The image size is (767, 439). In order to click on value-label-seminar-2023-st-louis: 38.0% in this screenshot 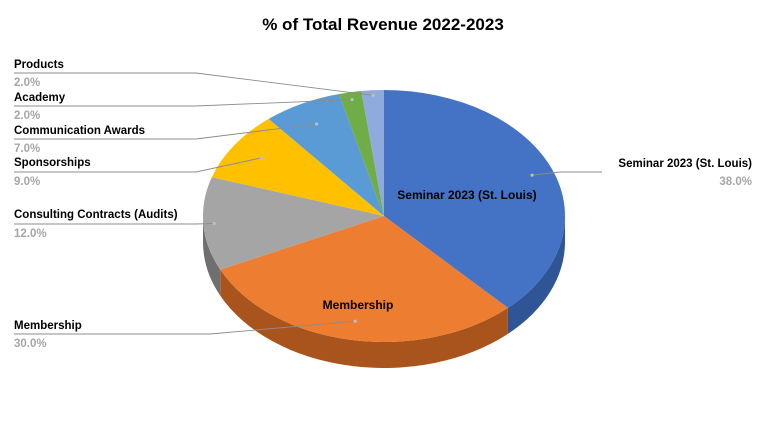, I will do `click(735, 182)`.